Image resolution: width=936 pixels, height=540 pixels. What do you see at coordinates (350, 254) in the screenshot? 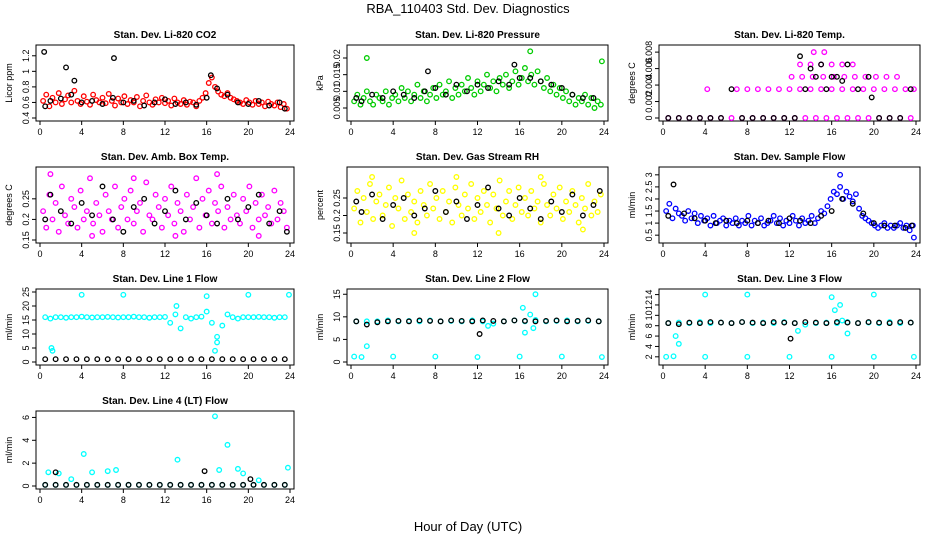
I see `x-tick-label: 0` at bounding box center [350, 254].